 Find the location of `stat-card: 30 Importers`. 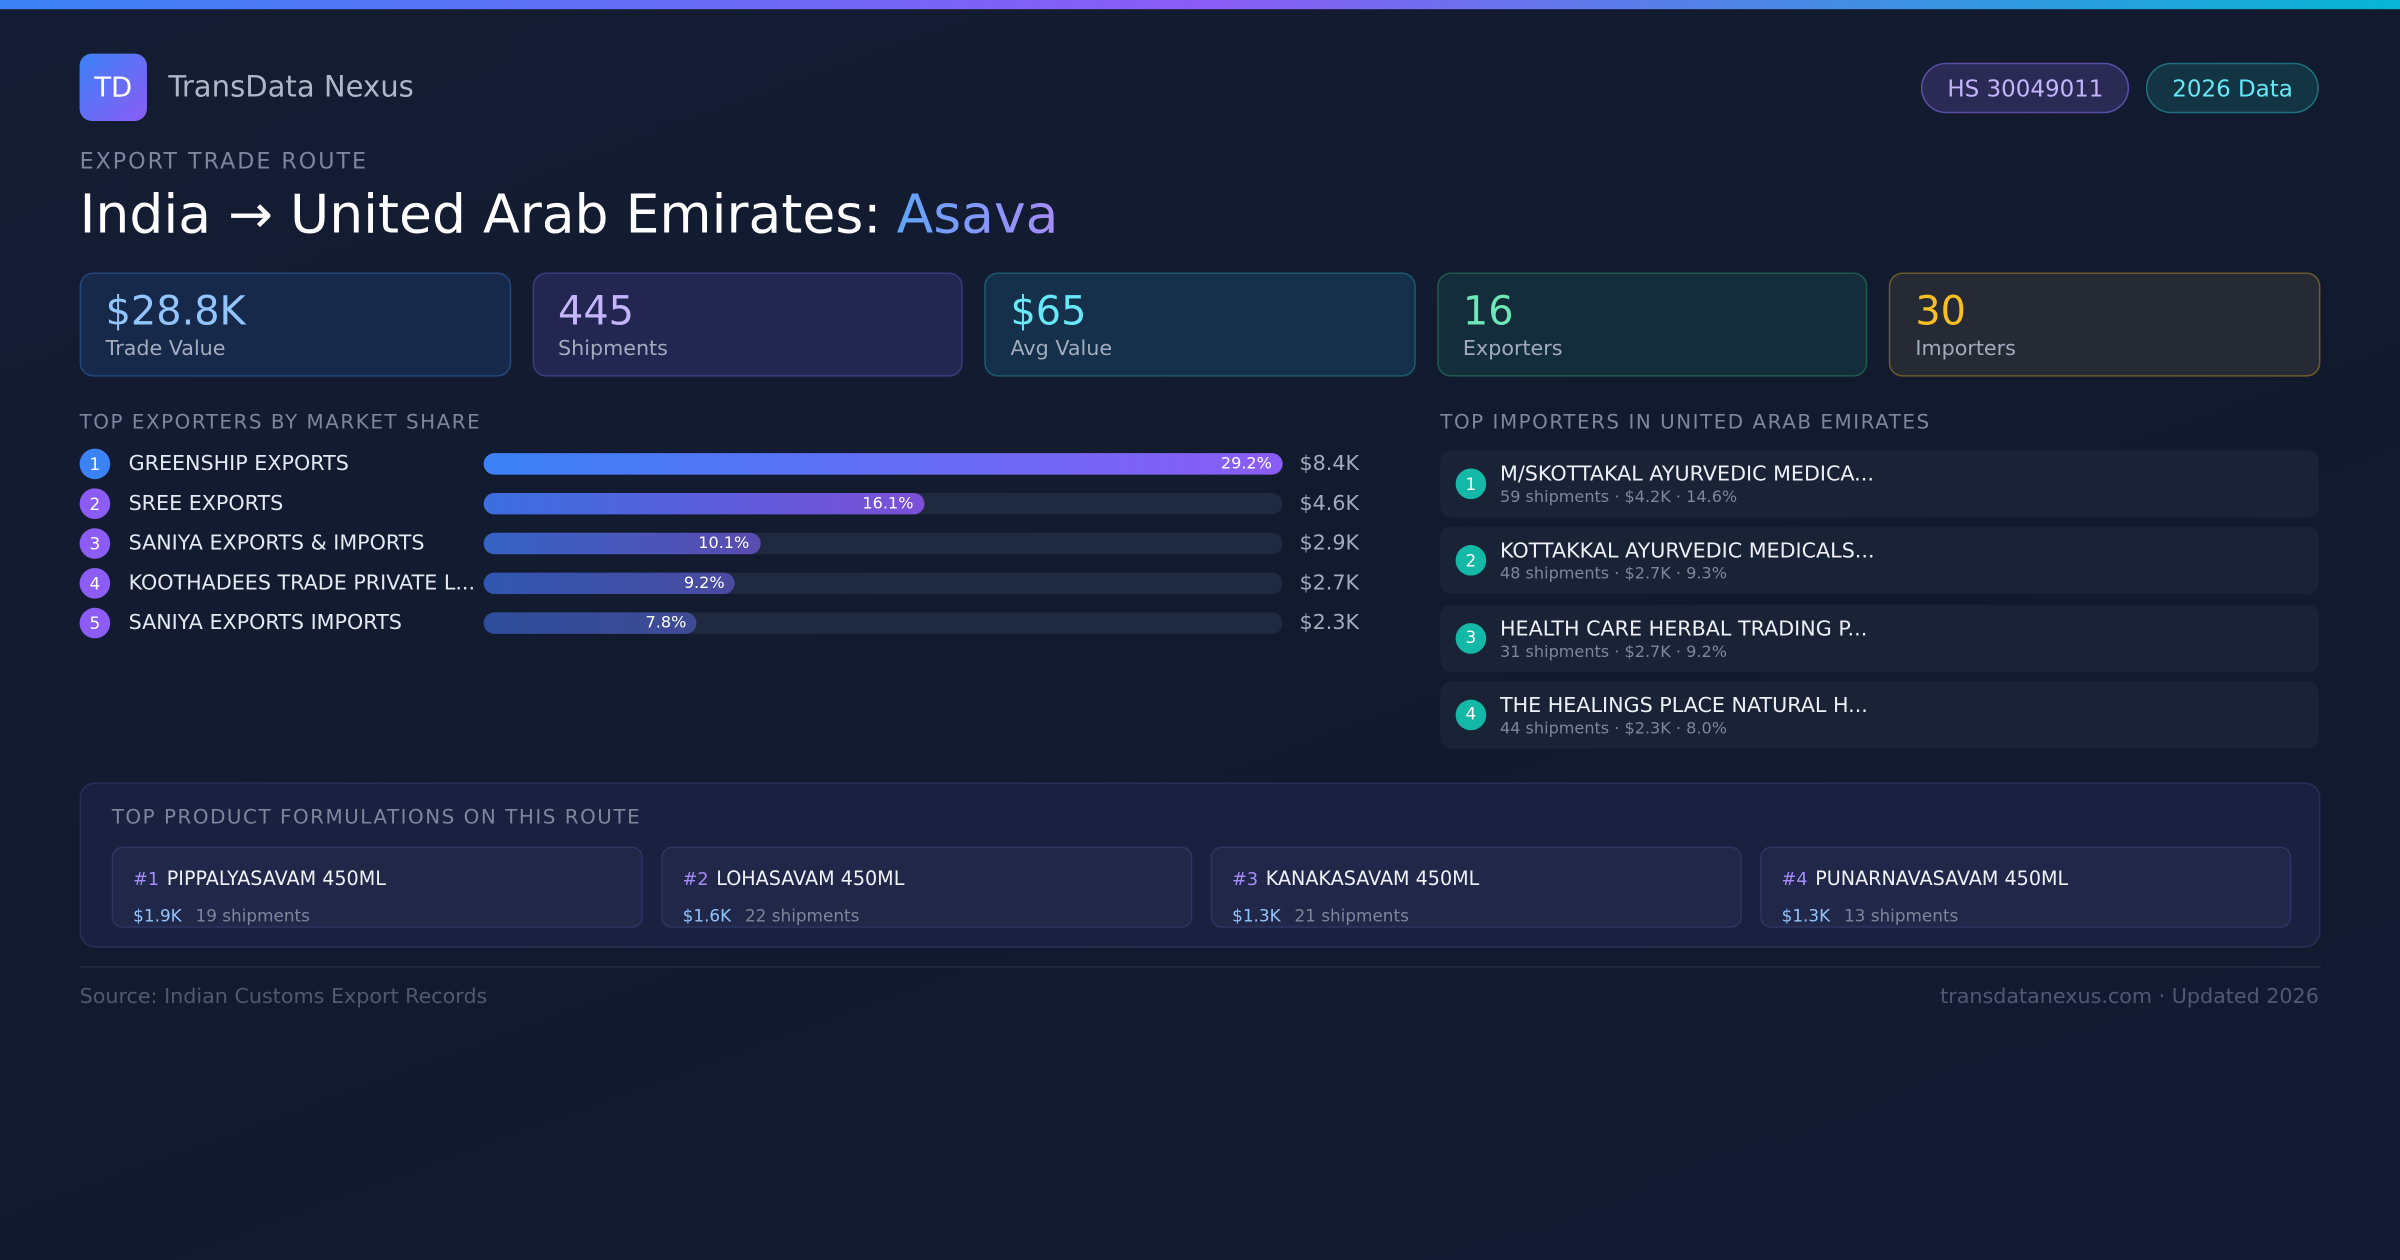

stat-card: 30 Importers is located at coordinates (2105, 324).